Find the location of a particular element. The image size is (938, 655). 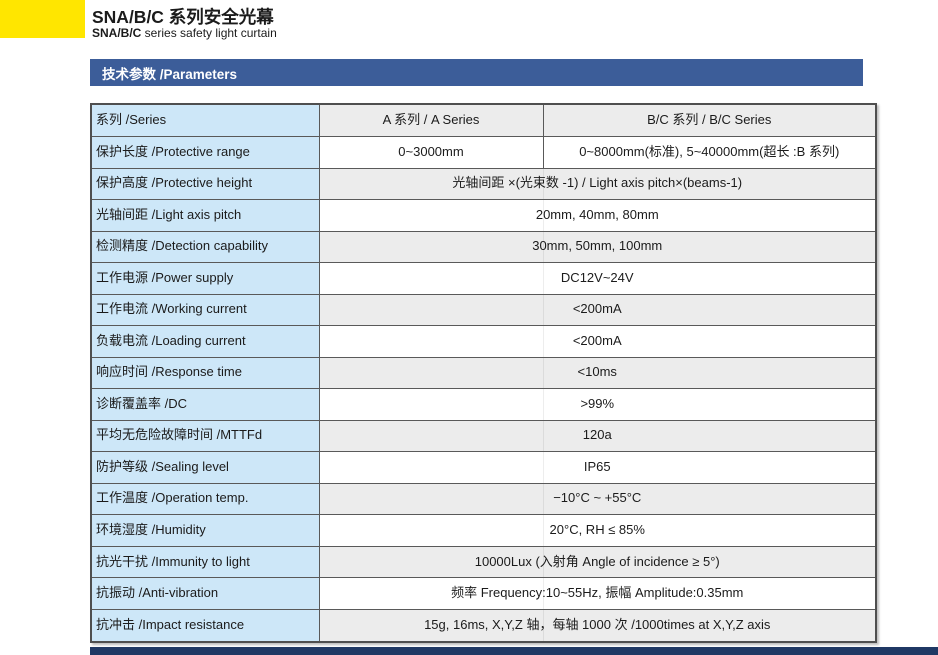

row-label: 抗光干扰 /Immunity to light is located at coordinates (205, 562).